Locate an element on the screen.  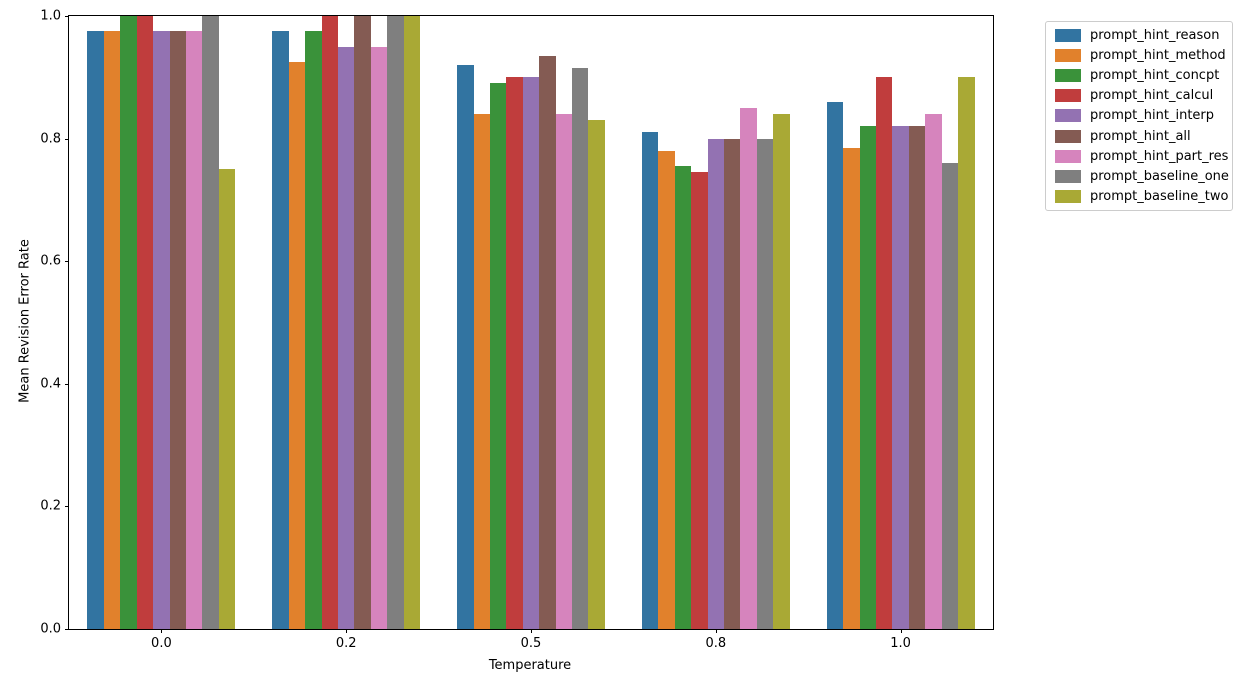
legend-item-prompt_hint_interp: prompt_hint_interp is located at coordinates (1139, 115).